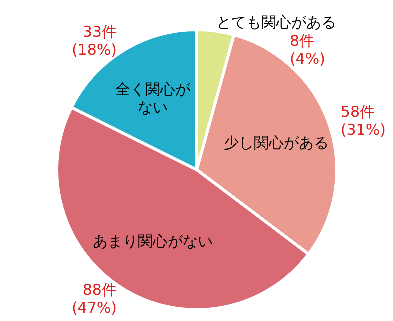 The height and width of the screenshot is (321, 393). Describe the element at coordinates (152, 241) in the screenshot. I see `slice-label: あまり関心がない` at that location.